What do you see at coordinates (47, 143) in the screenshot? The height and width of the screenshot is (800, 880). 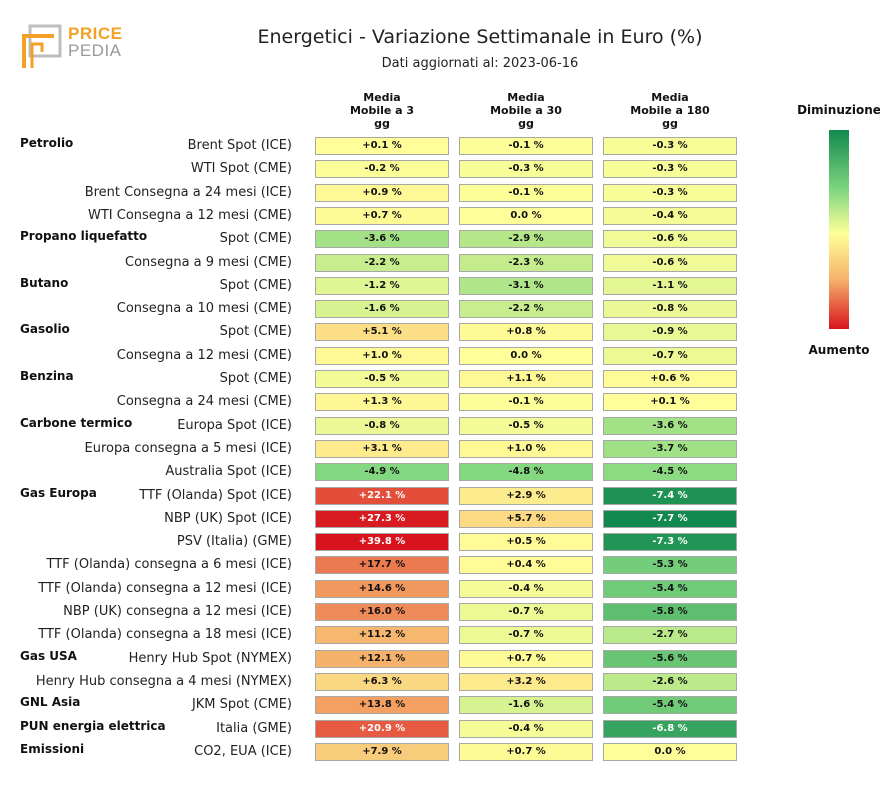 I see `group-label: Petrolio` at bounding box center [47, 143].